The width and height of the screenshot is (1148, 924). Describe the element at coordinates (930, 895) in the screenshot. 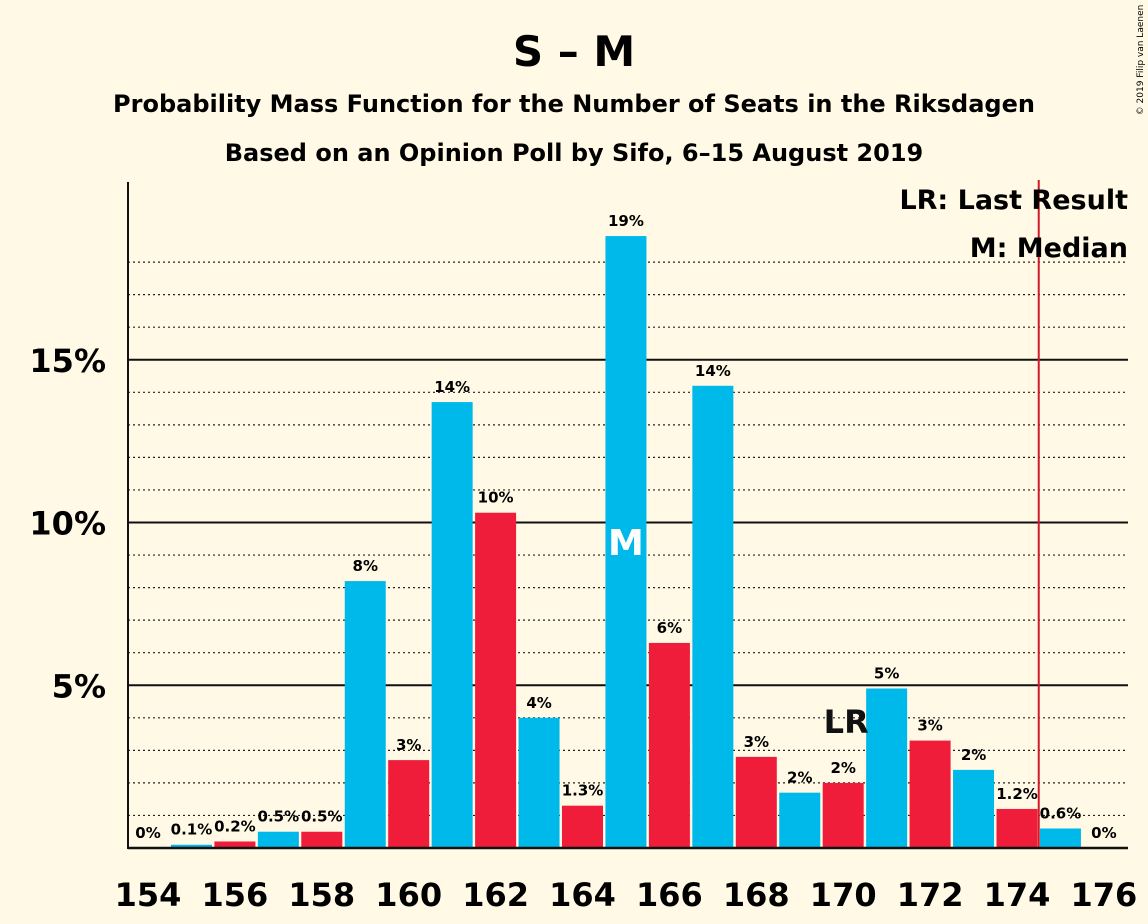

I see `x-tick-label: 172` at that location.